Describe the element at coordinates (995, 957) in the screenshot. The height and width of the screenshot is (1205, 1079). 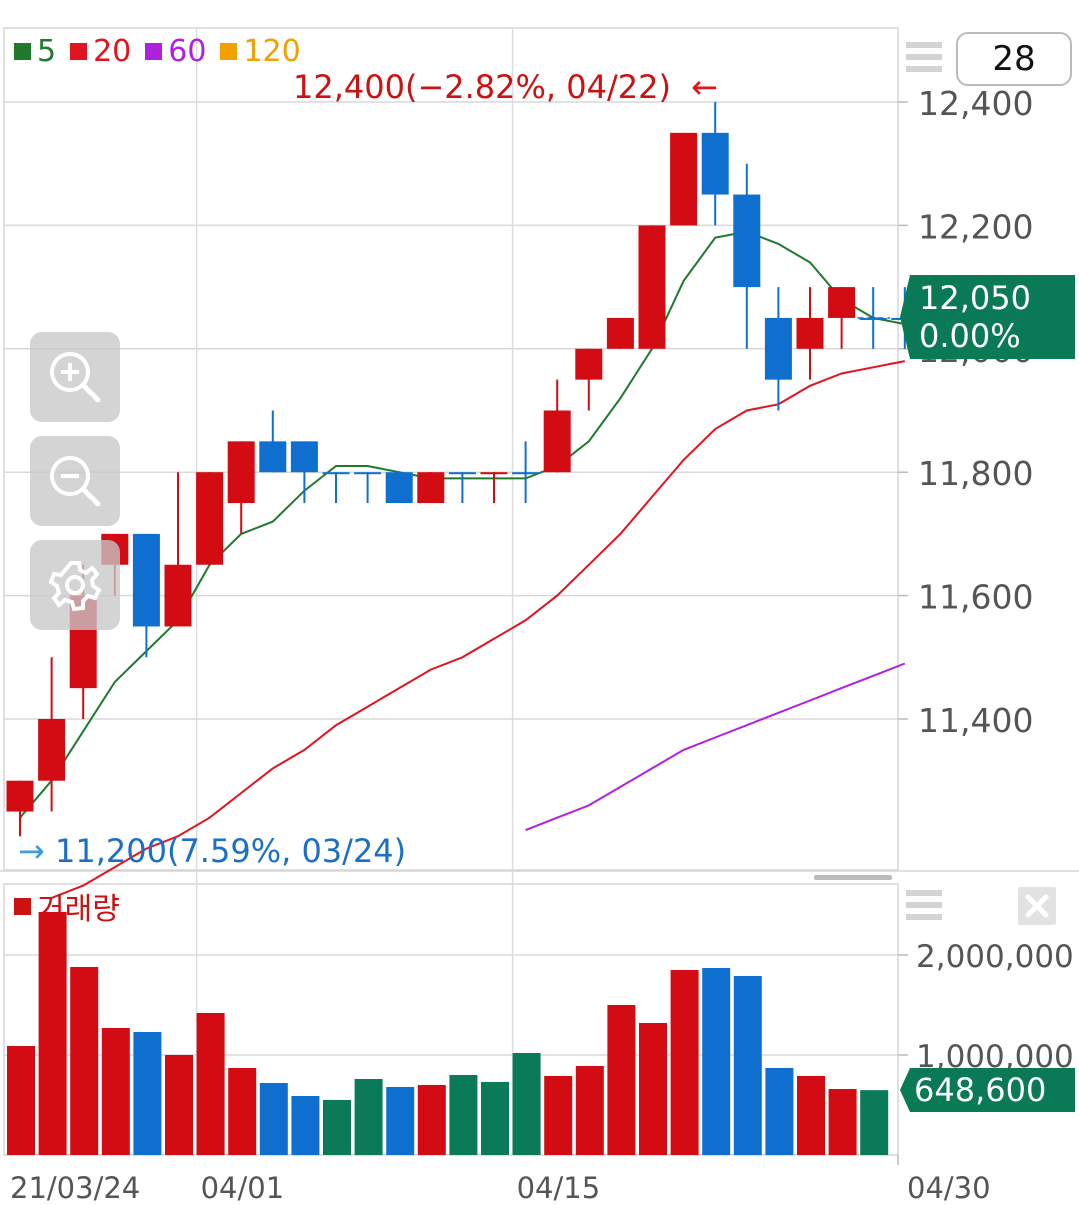
I see `volume-tick-label: 2,000,000` at that location.